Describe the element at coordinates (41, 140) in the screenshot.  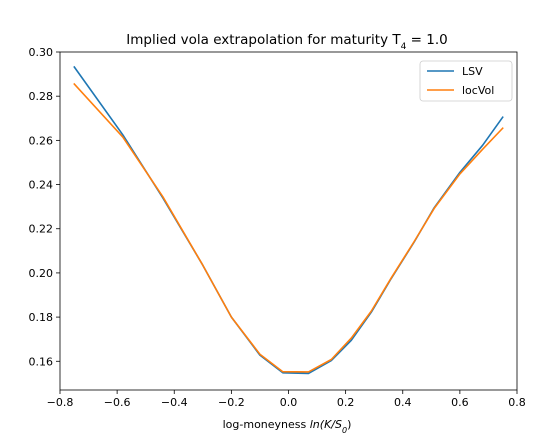
I see `y-tick-label: 0.26` at that location.